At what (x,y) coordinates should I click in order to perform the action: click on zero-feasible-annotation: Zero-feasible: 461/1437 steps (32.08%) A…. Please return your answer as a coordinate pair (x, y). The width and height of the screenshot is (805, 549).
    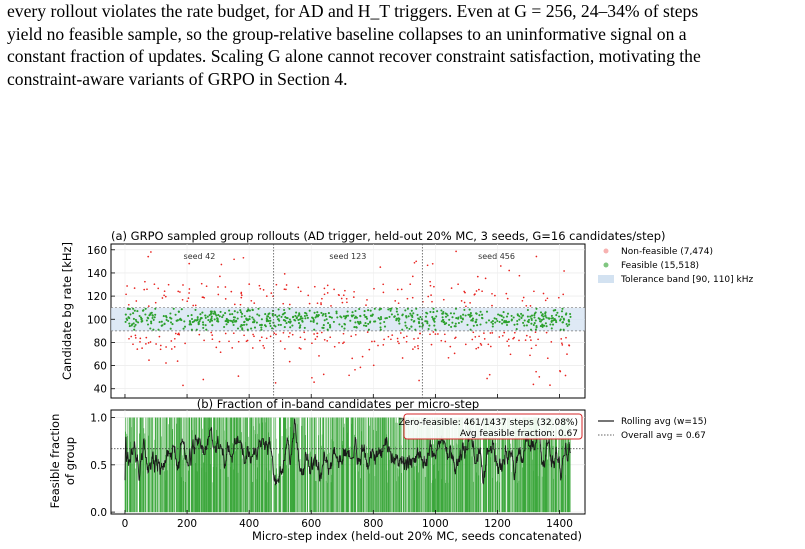
    Looking at the image, I should click on (490, 426).